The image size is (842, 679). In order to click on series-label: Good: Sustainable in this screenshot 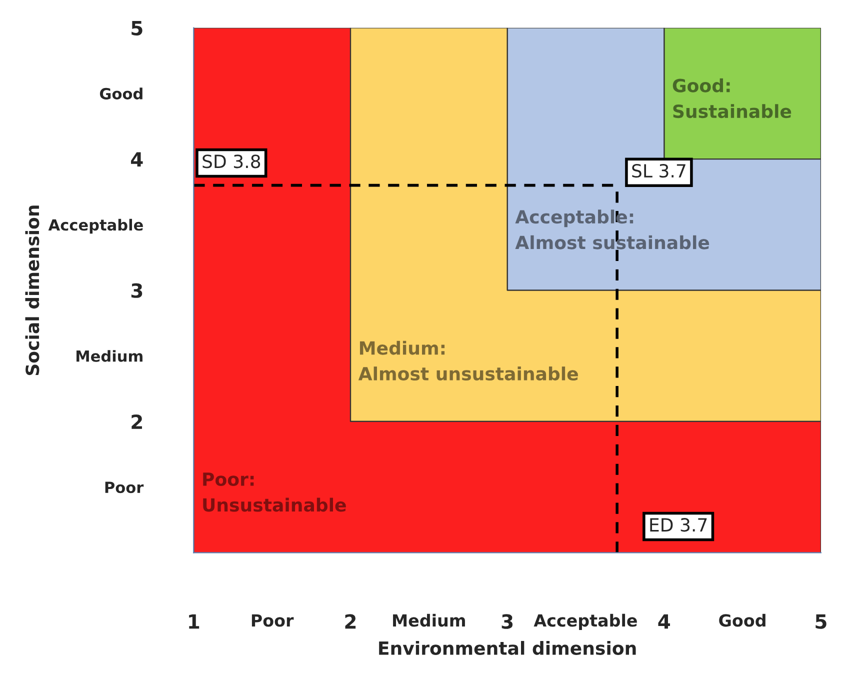, I will do `click(732, 98)`.